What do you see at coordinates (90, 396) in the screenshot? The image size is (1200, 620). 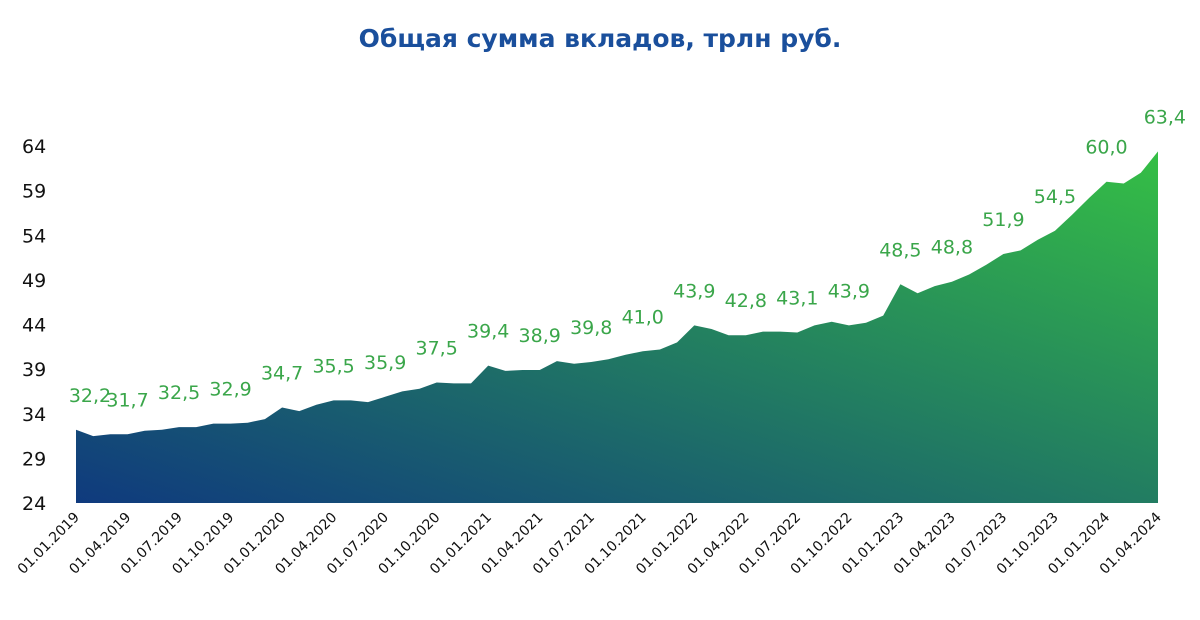 I see `data-label: 32,2` at bounding box center [90, 396].